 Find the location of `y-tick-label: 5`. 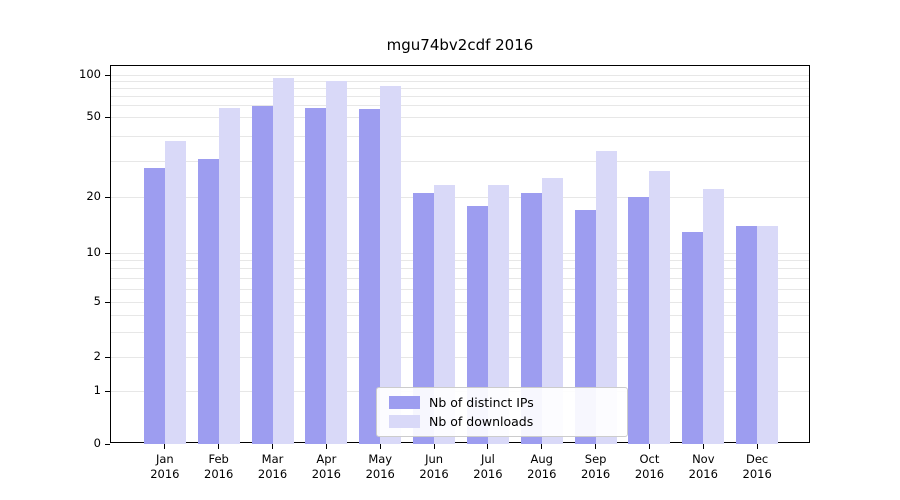

y-tick-label: 5 is located at coordinates (97, 301).